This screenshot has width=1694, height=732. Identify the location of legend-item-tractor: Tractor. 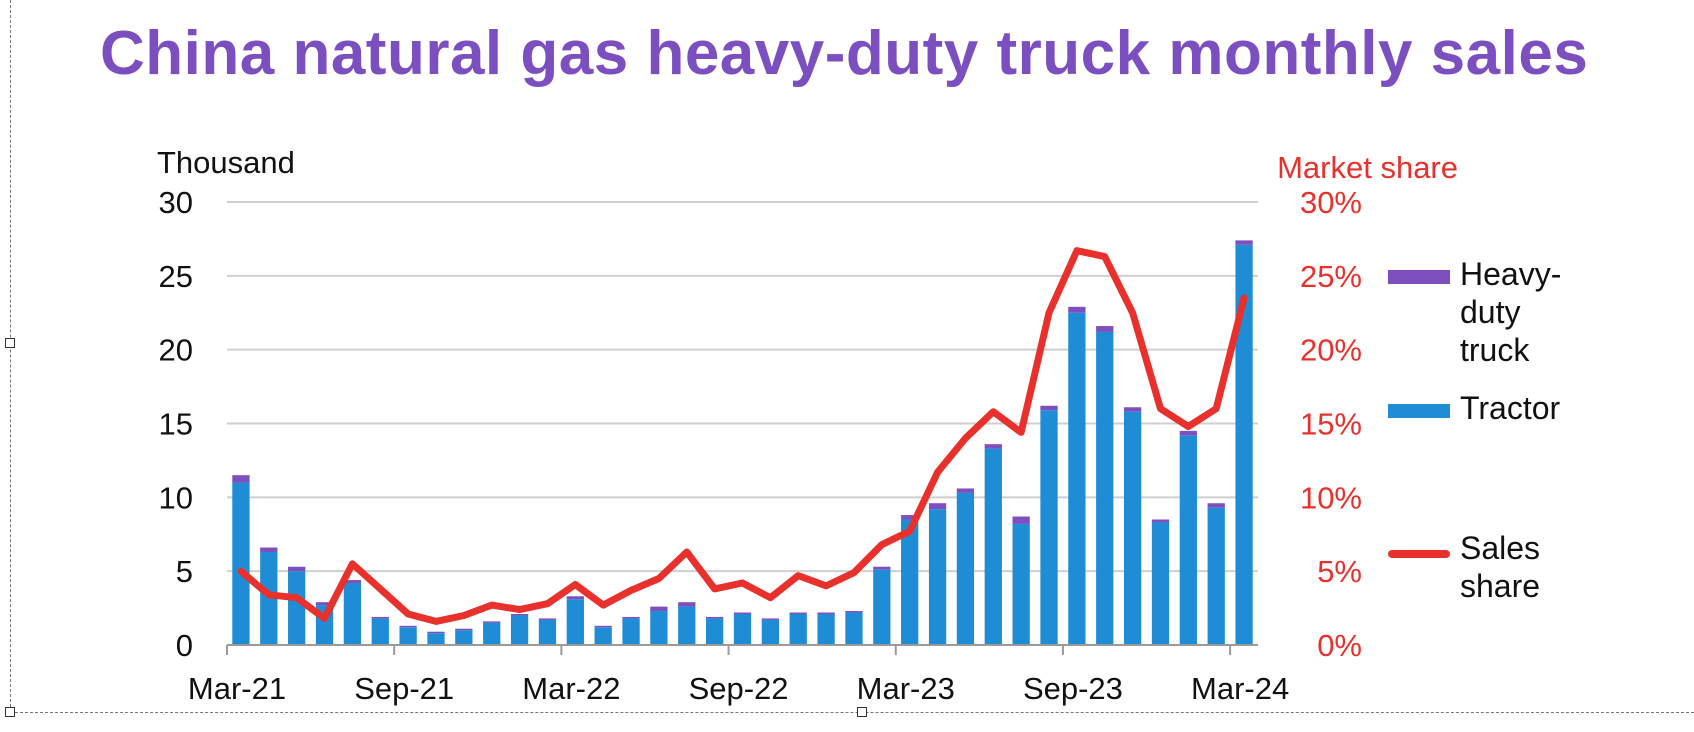
(1484, 408).